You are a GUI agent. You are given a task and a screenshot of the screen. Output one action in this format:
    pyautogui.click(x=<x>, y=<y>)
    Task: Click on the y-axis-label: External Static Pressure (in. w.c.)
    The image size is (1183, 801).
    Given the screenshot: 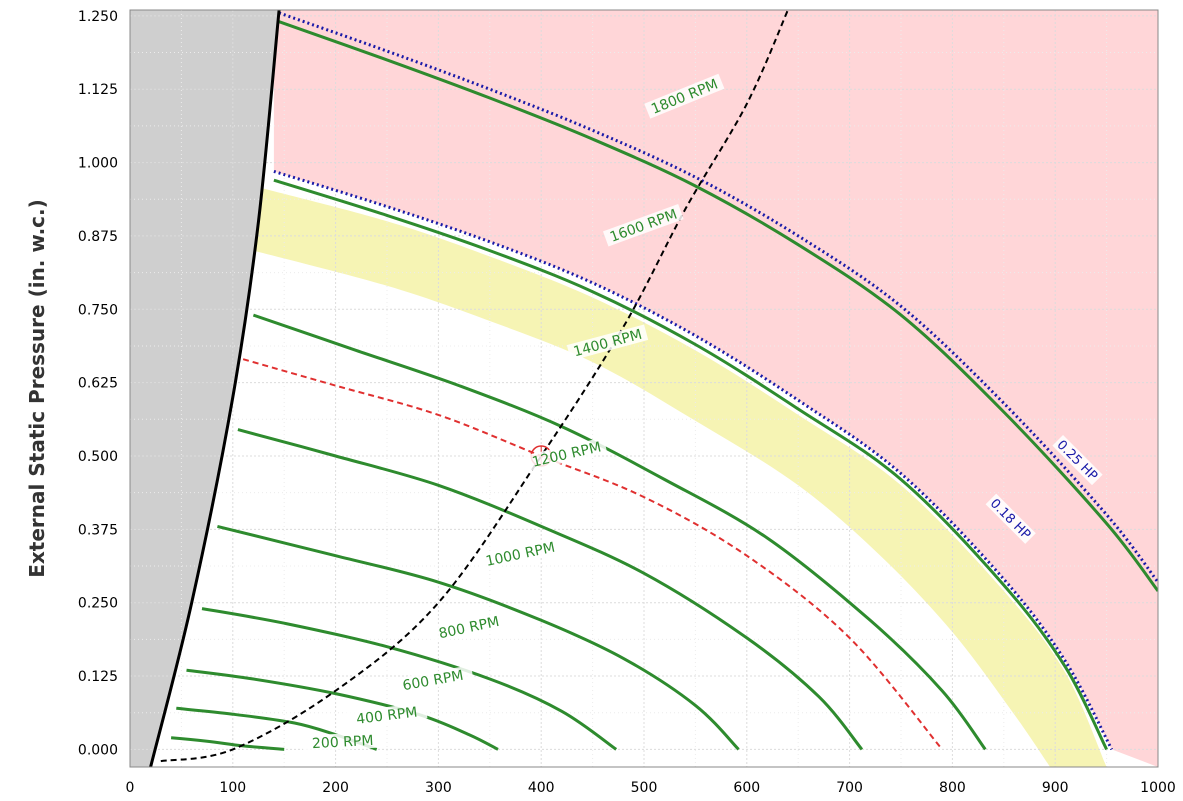 What is the action you would take?
    pyautogui.click(x=37, y=388)
    